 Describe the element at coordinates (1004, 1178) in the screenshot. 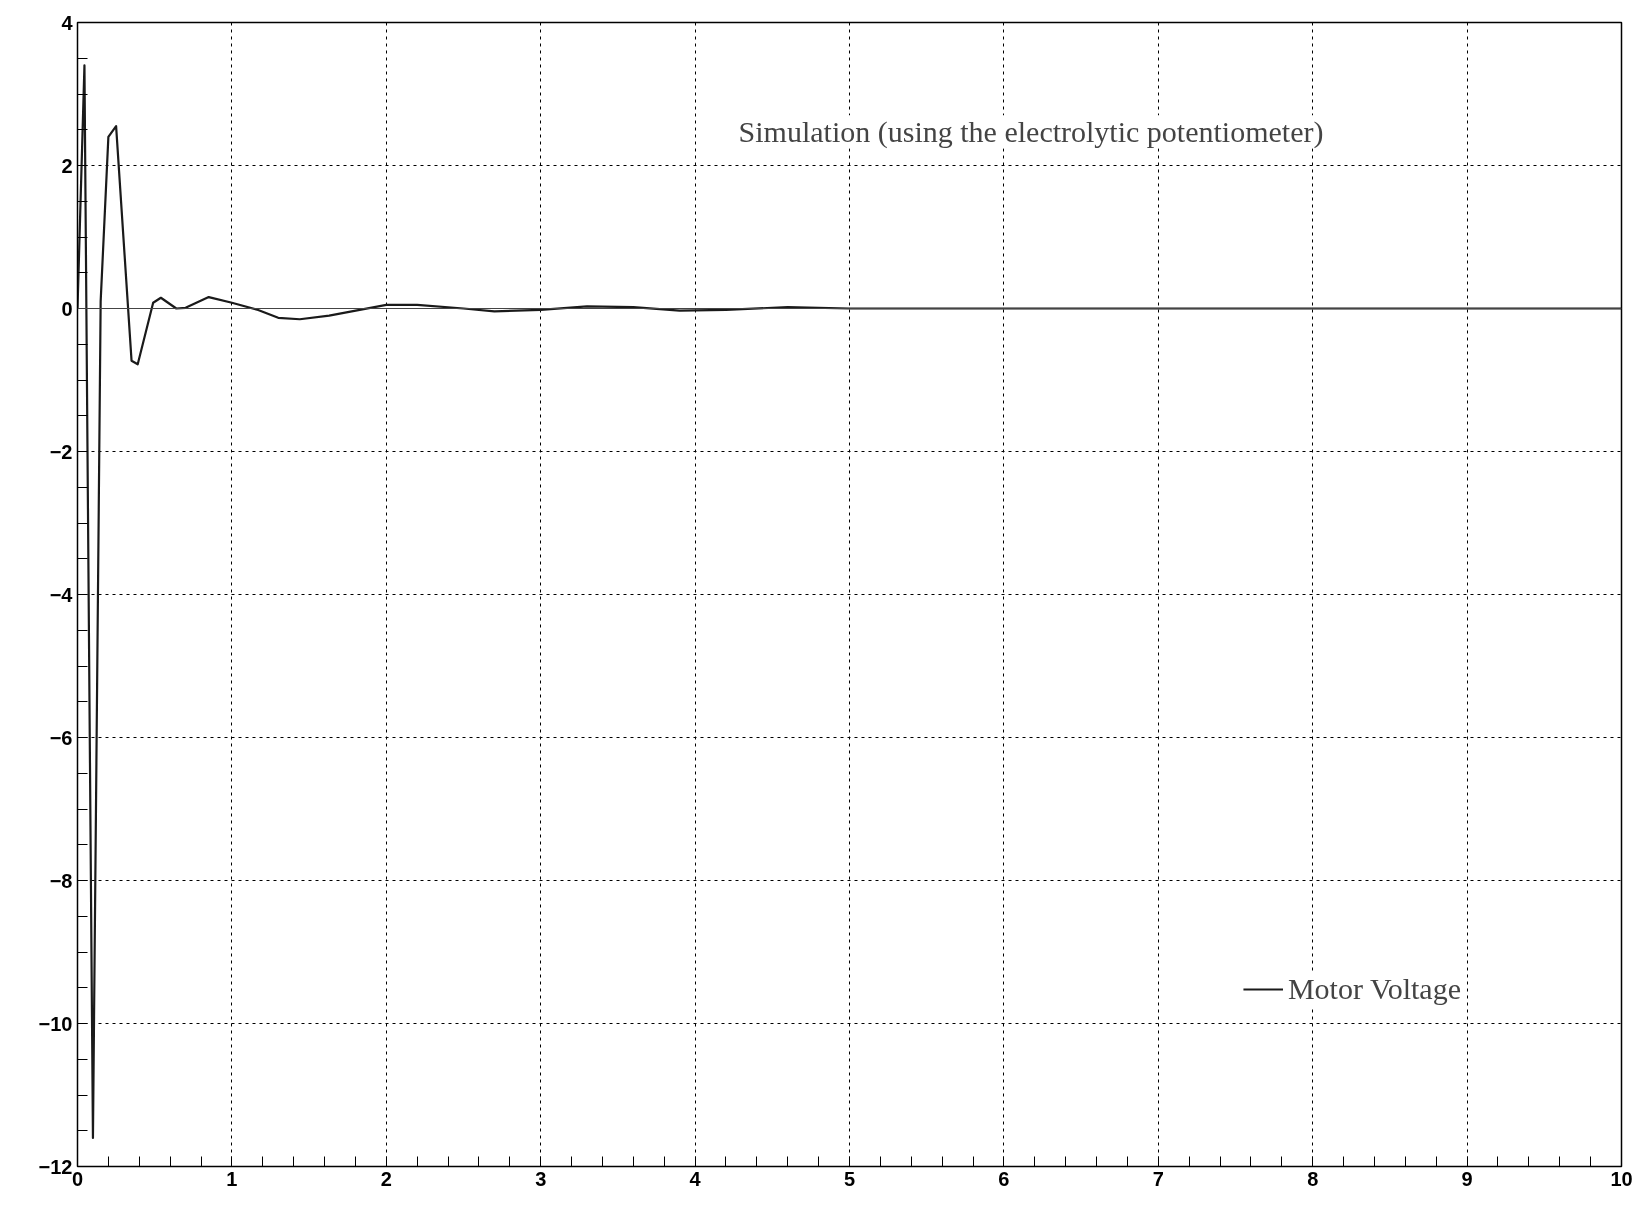

I see `x-tick-label: 6` at that location.